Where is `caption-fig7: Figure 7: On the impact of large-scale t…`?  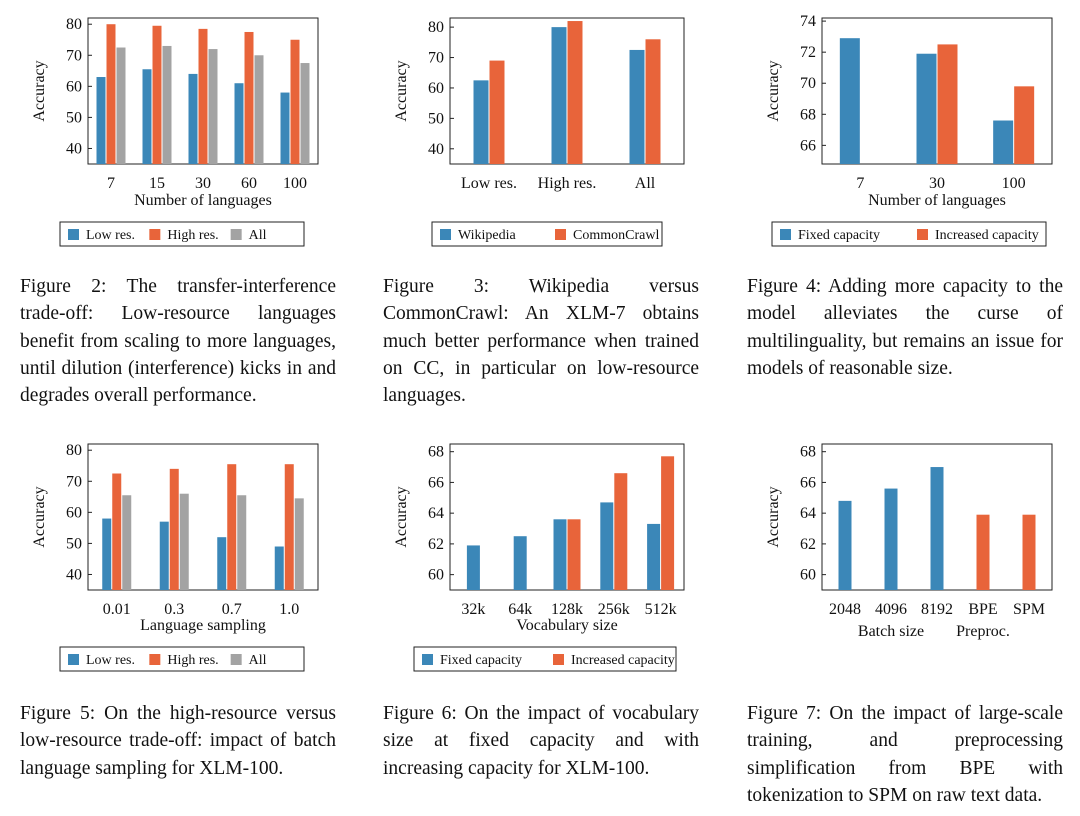 caption-fig7: Figure 7: On the impact of large-scale t… is located at coordinates (905, 754).